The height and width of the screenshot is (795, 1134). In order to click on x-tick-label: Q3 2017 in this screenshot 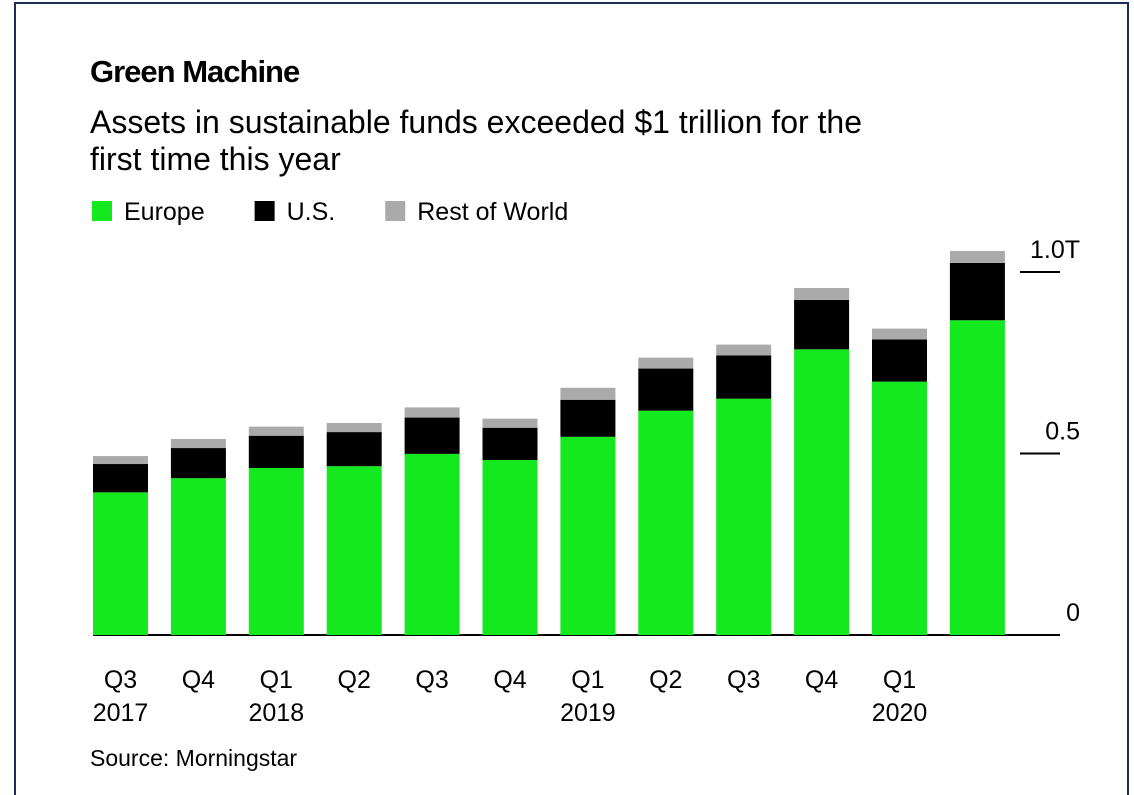, I will do `click(121, 696)`.